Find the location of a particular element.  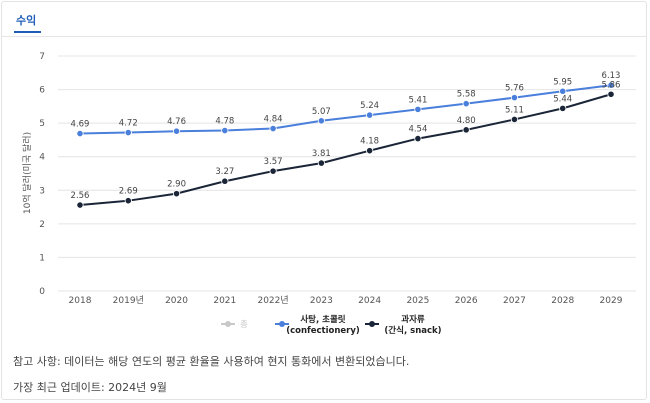

legend-label: 과자류 (간식, snack) is located at coordinates (412, 325).